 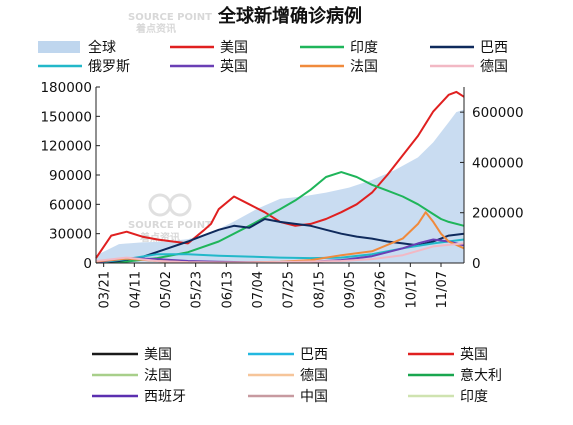 What do you see at coordinates (109, 67) in the screenshot?
I see `legend-label: 俄罗斯` at bounding box center [109, 67].